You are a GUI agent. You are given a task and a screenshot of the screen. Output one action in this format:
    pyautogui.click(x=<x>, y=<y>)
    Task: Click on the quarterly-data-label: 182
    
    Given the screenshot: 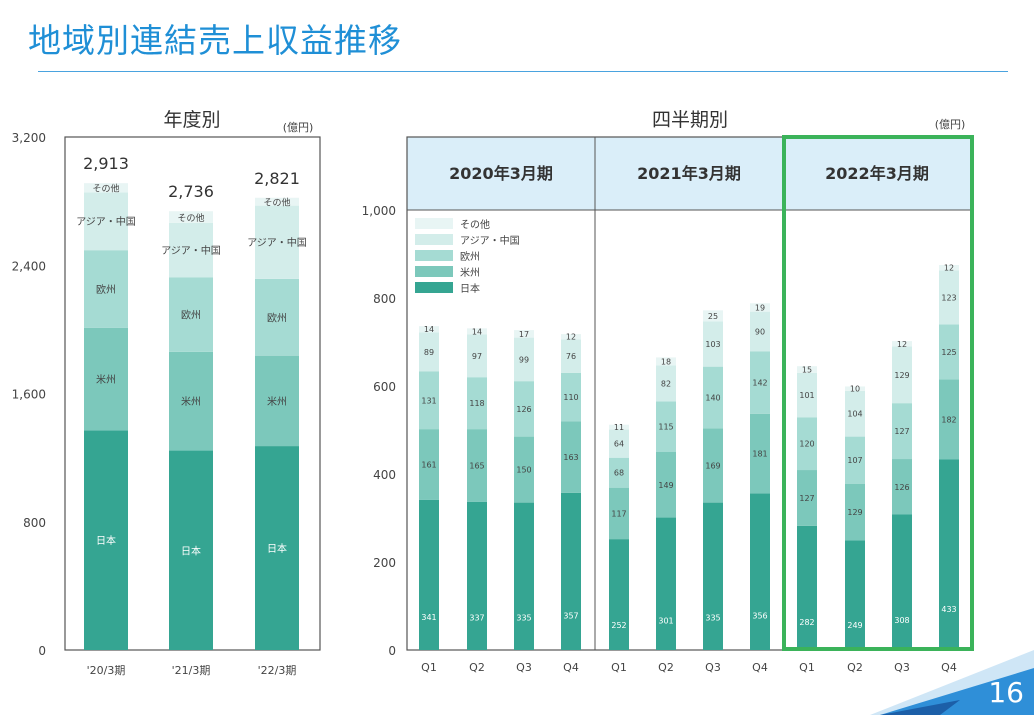 What is the action you would take?
    pyautogui.click(x=948, y=419)
    